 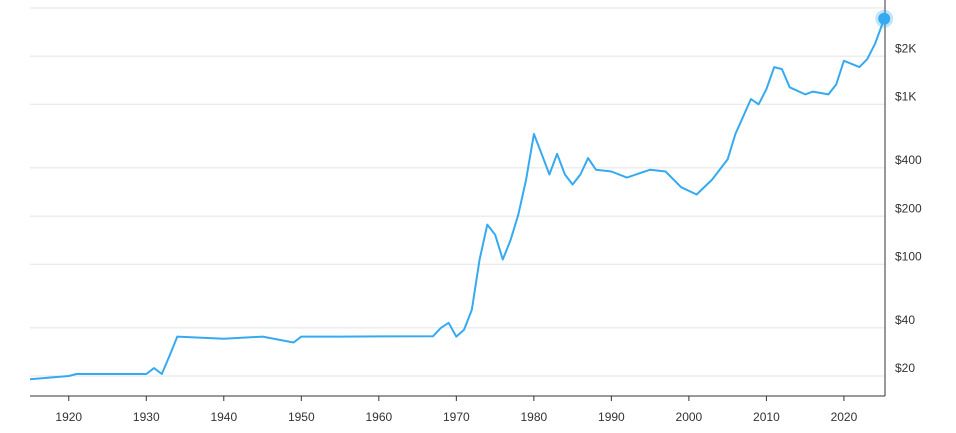 What do you see at coordinates (905, 96) in the screenshot?
I see `y-tick-label: $1K` at bounding box center [905, 96].